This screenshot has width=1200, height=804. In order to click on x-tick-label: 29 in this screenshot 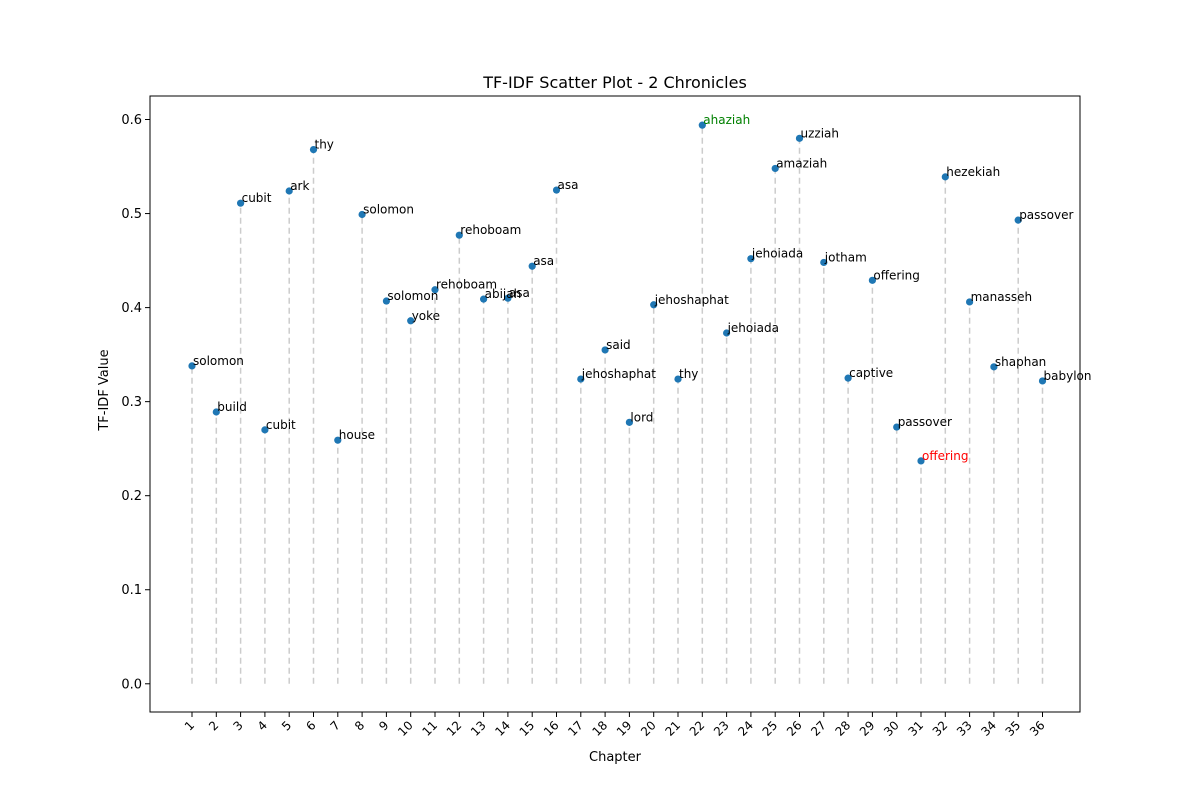, I will do `click(867, 728)`.